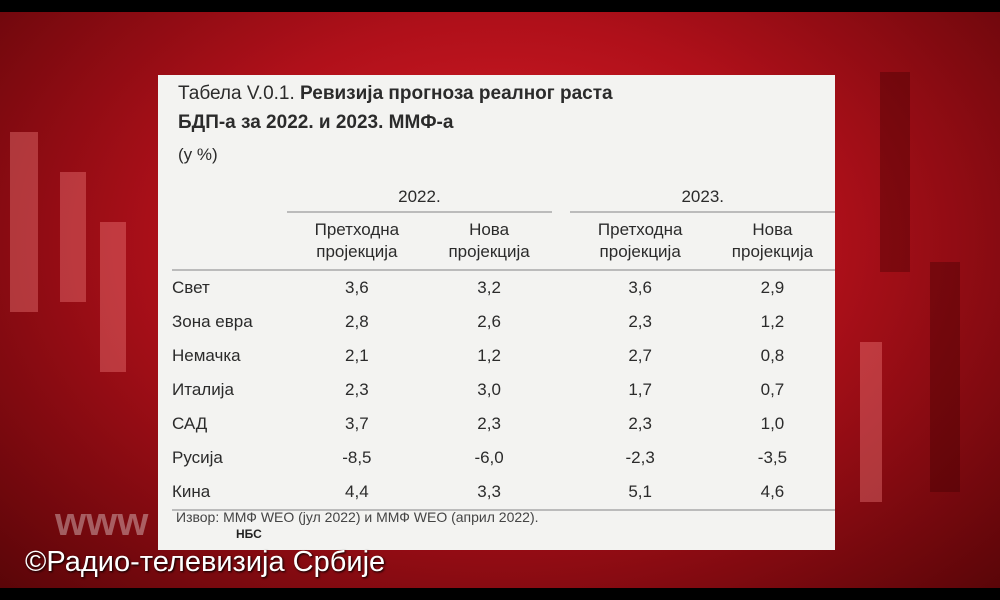 The width and height of the screenshot is (1000, 600). Describe the element at coordinates (503, 356) in the screenshot. I see `row: Немачка 2,1 1,2 2,7 0,8` at that location.